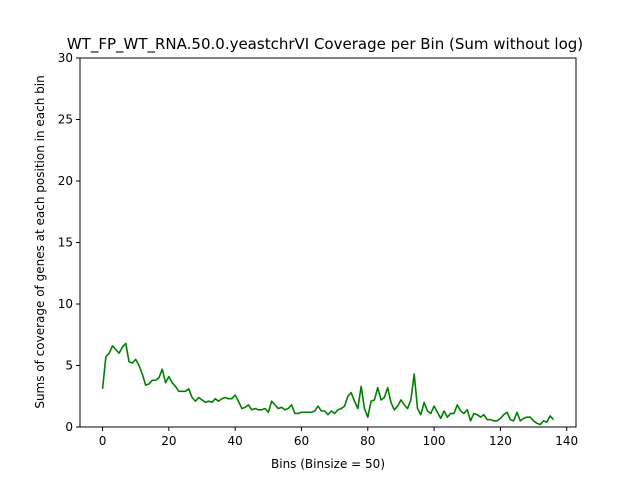 The height and width of the screenshot is (480, 640). What do you see at coordinates (367, 441) in the screenshot?
I see `x-tick-label-80: 80` at bounding box center [367, 441].